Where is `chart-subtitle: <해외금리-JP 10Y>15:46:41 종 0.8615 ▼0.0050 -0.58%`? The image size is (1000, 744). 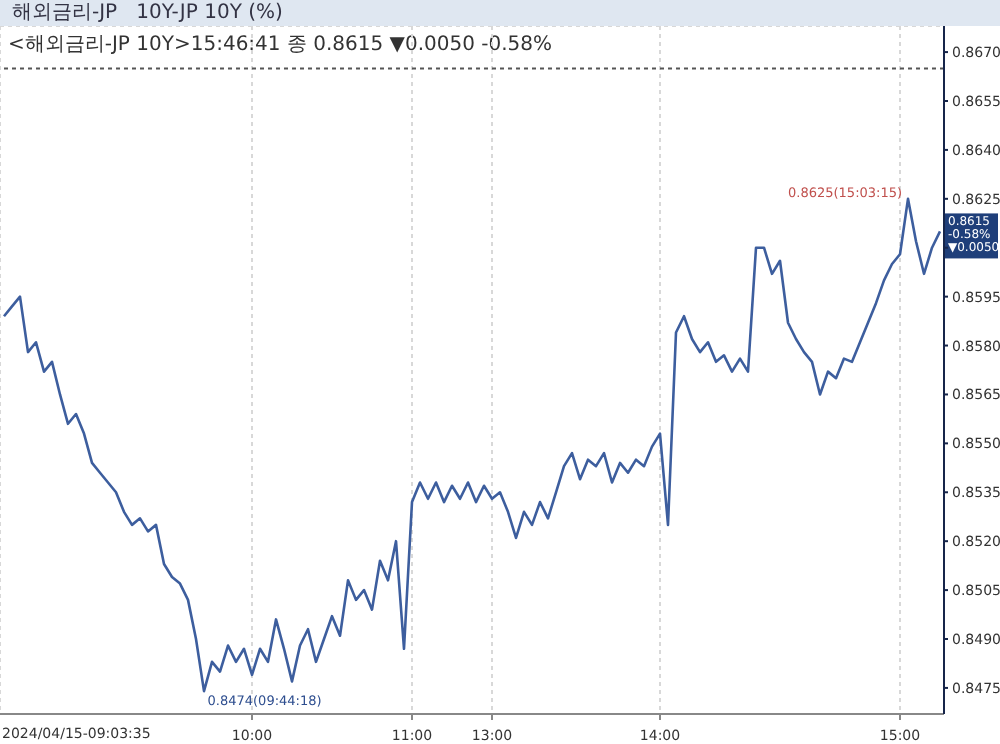 chart-subtitle: <해외금리-JP 10Y>15:46:41 종 0.8615 ▼0.0050 -0.58% is located at coordinates (280, 45).